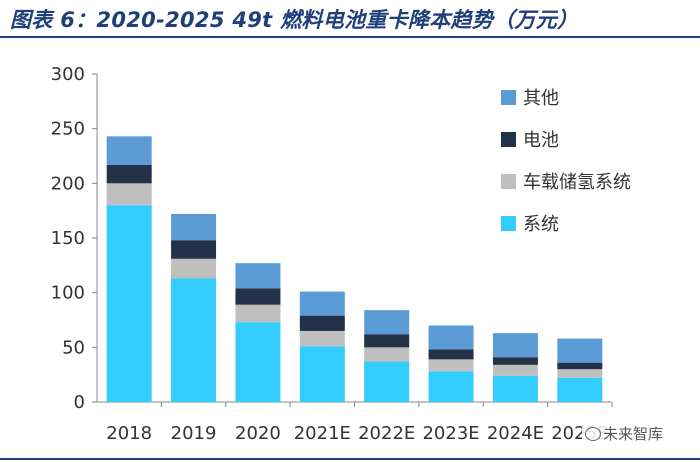 The height and width of the screenshot is (462, 700). I want to click on x-tick-label: 2023E, so click(450, 433).